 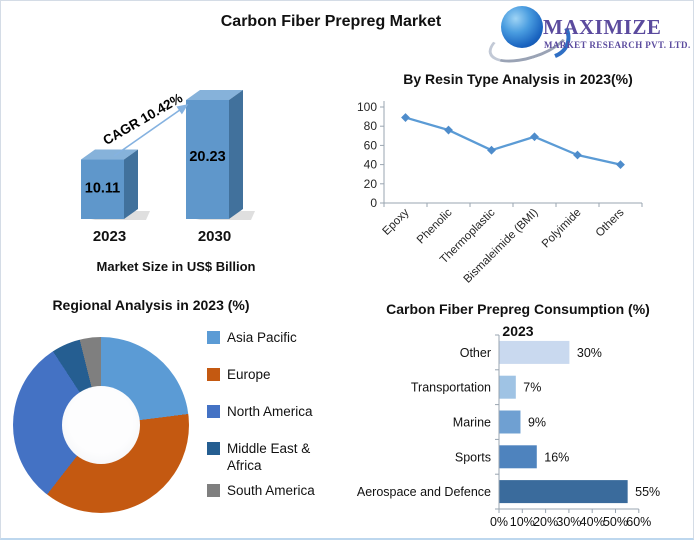 What do you see at coordinates (396, 221) in the screenshot?
I see `x-category-label: Epoxy` at bounding box center [396, 221].